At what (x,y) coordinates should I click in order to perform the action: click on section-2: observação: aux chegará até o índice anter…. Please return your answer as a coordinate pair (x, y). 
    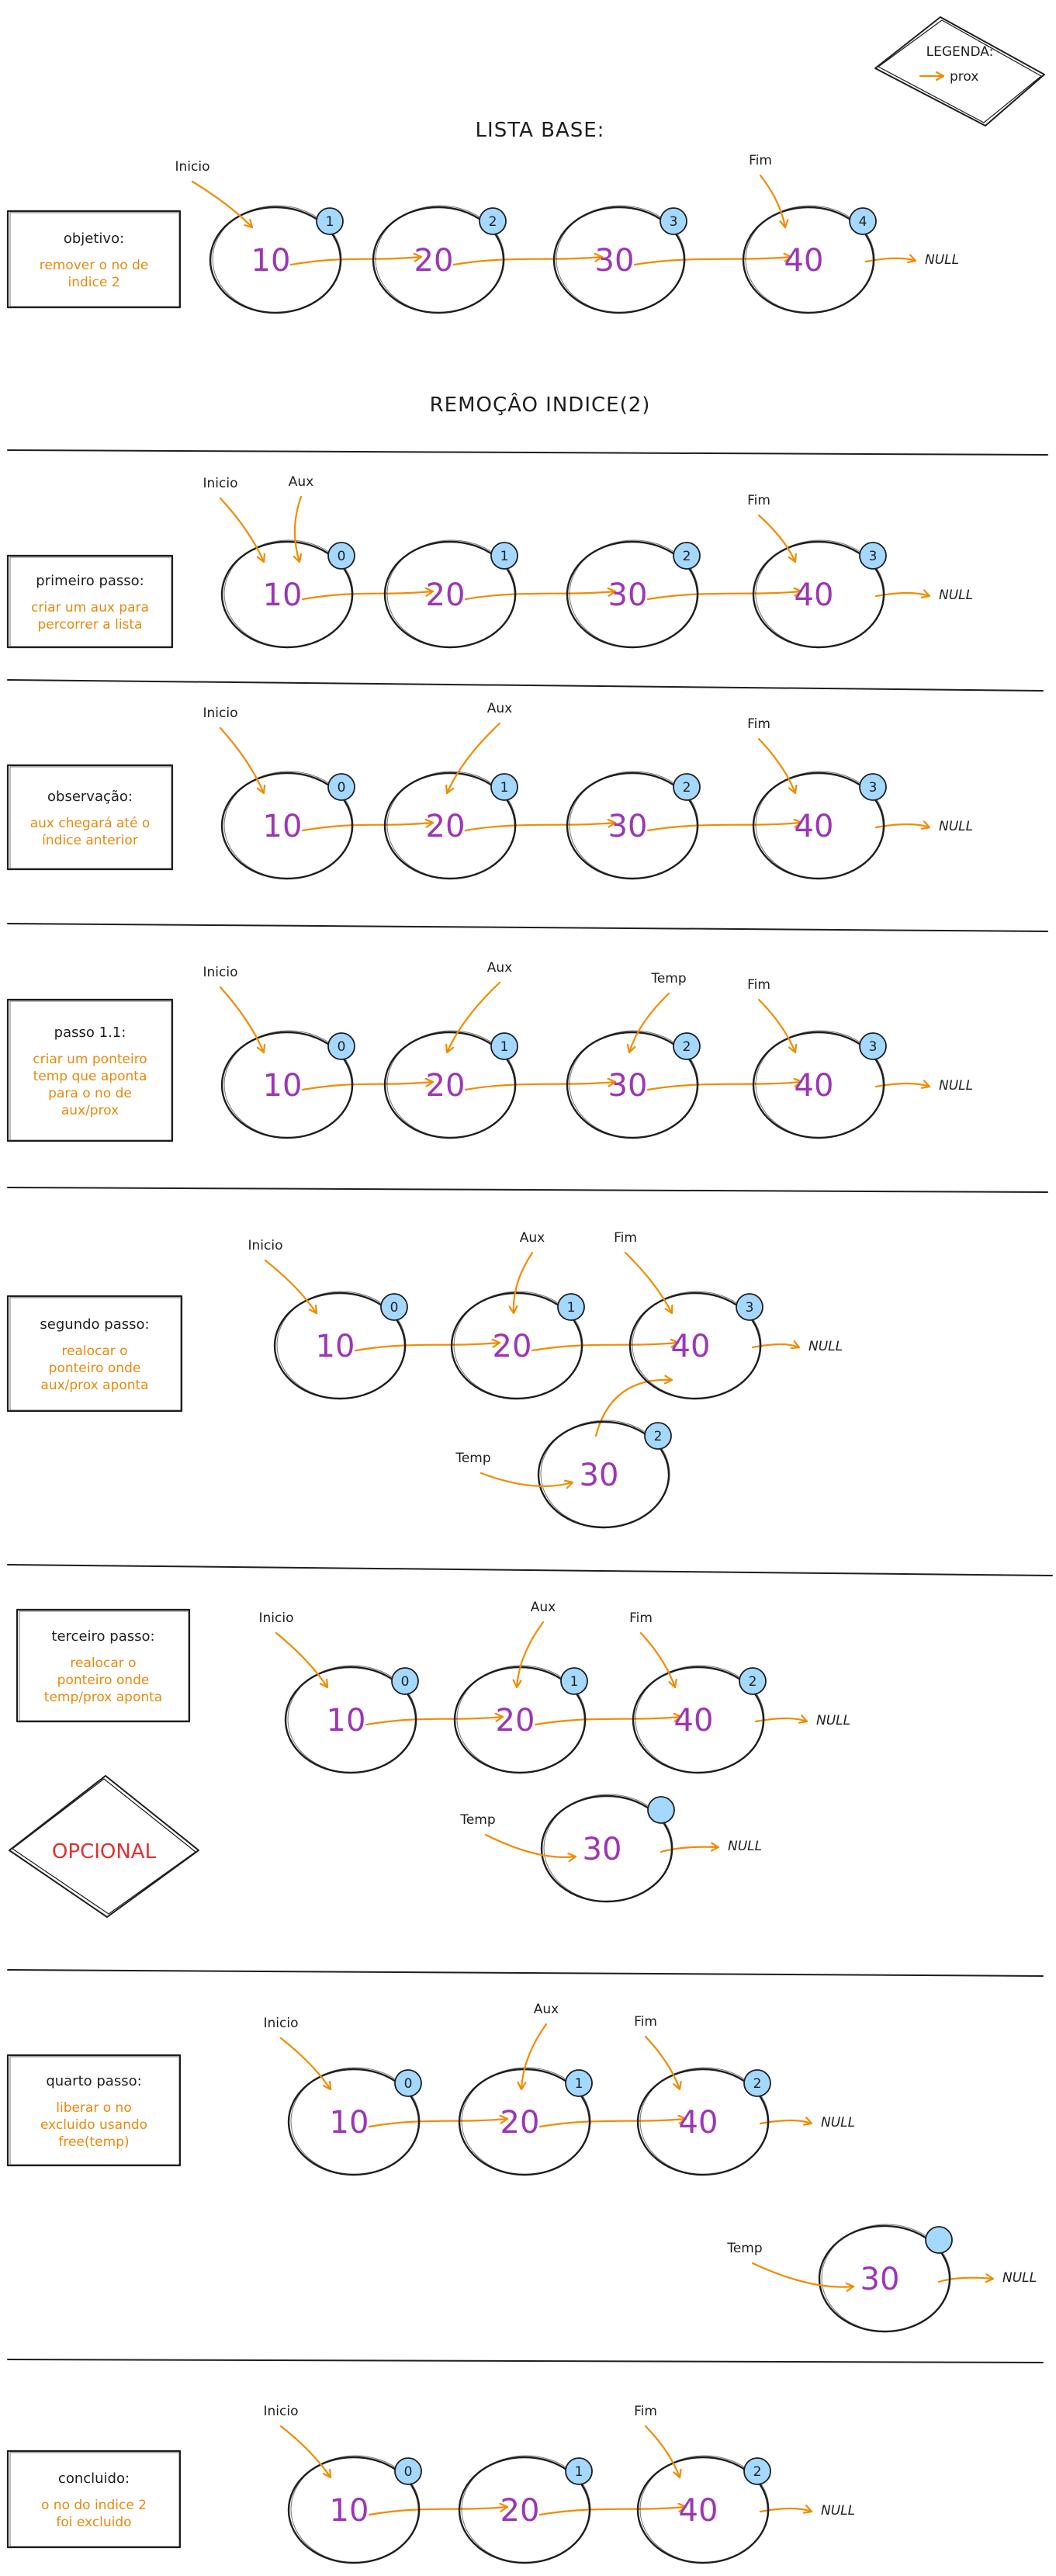
    Looking at the image, I should click on (489, 790).